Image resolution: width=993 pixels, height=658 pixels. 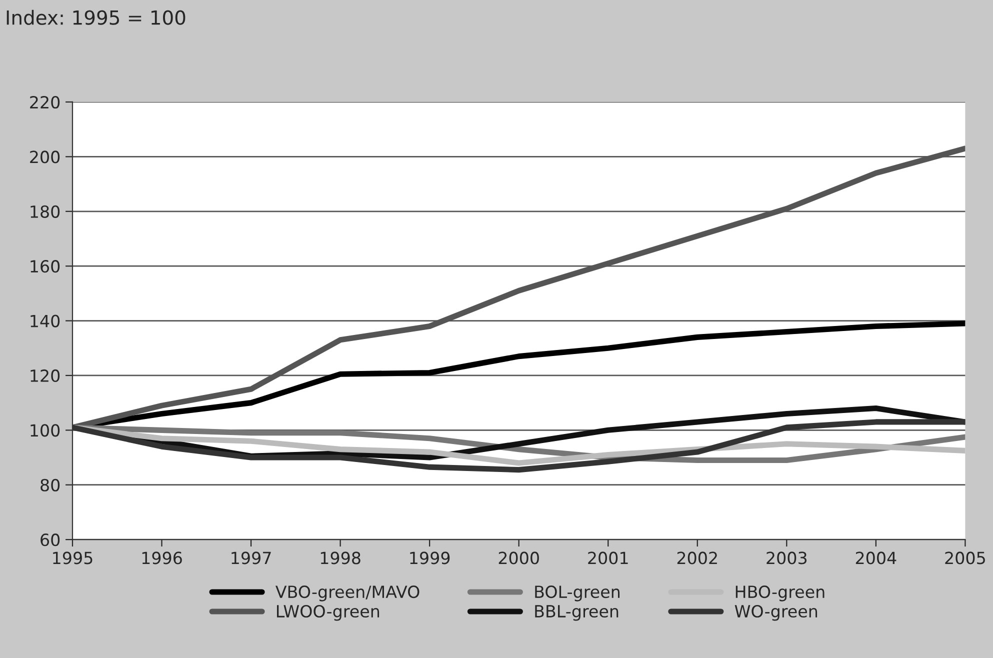 I want to click on y-tick-label: 100, so click(x=45, y=430).